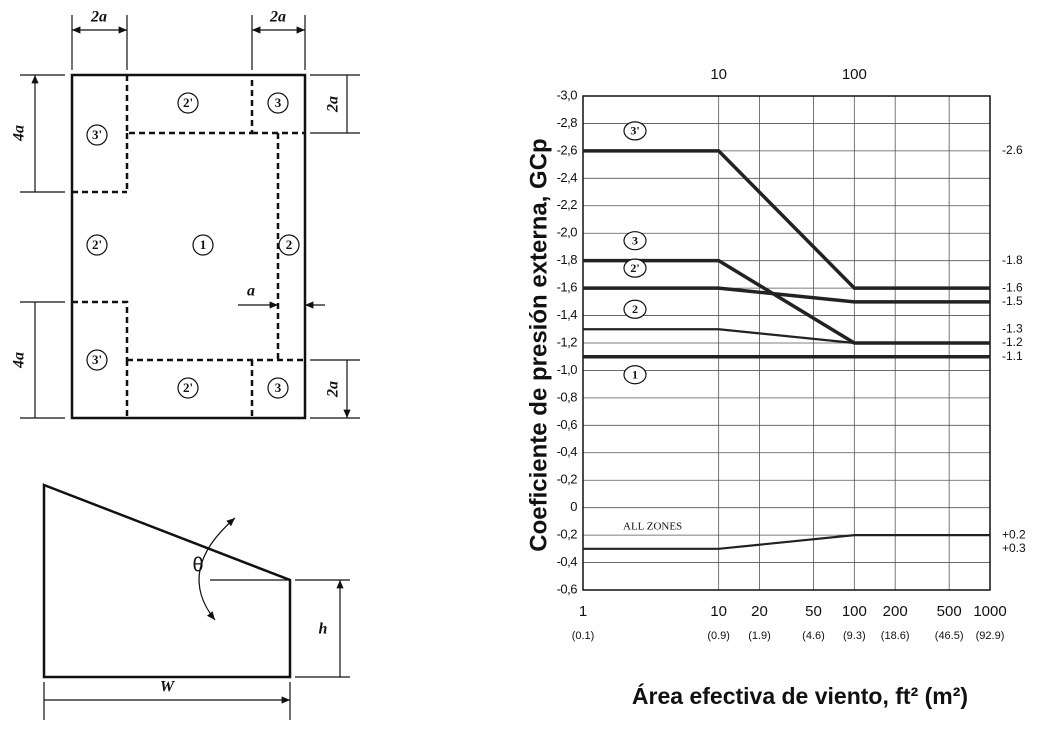 The width and height of the screenshot is (1039, 734). Describe the element at coordinates (573, 506) in the screenshot. I see `y-tick-label: 0` at that location.